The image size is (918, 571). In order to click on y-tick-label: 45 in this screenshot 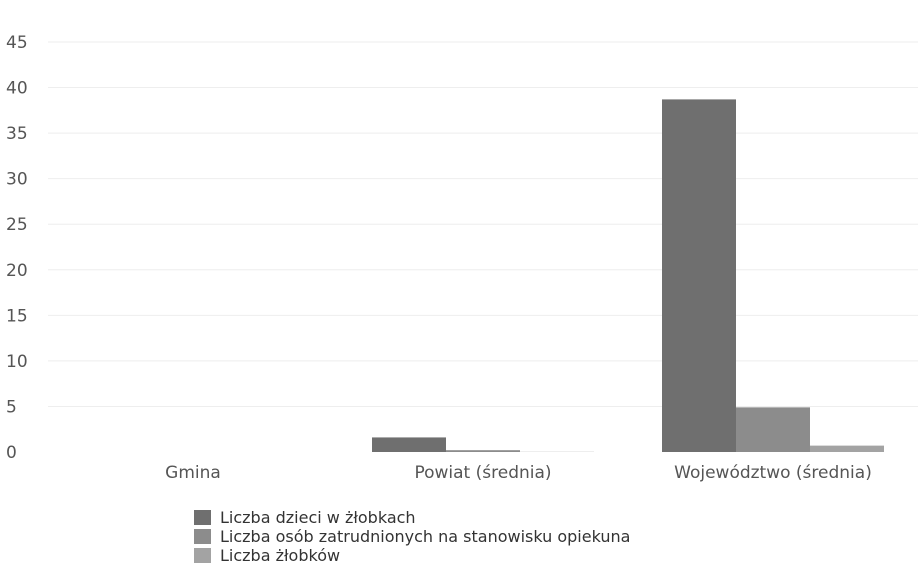, I will do `click(17, 43)`.